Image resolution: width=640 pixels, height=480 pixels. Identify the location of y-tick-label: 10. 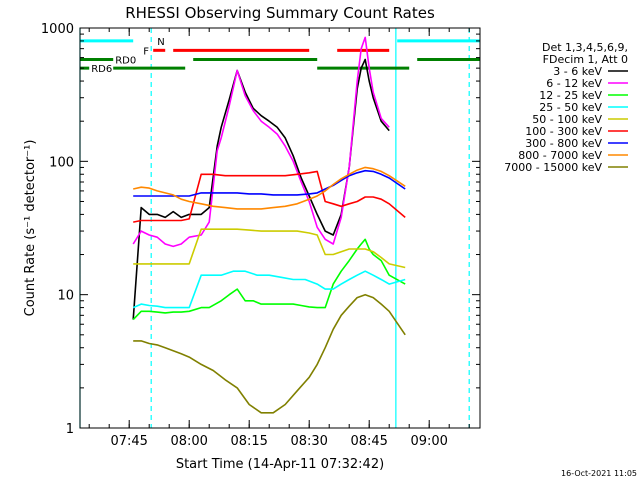
(65, 296).